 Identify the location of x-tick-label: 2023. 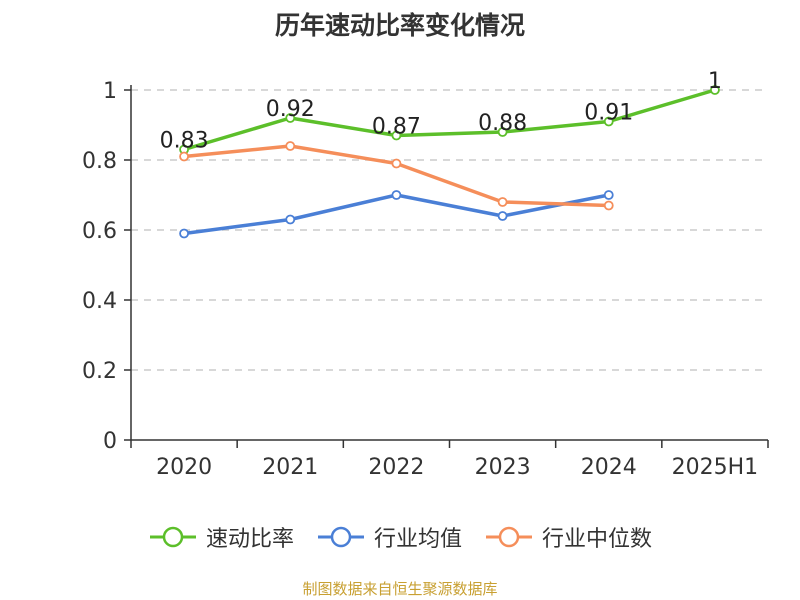
(503, 467).